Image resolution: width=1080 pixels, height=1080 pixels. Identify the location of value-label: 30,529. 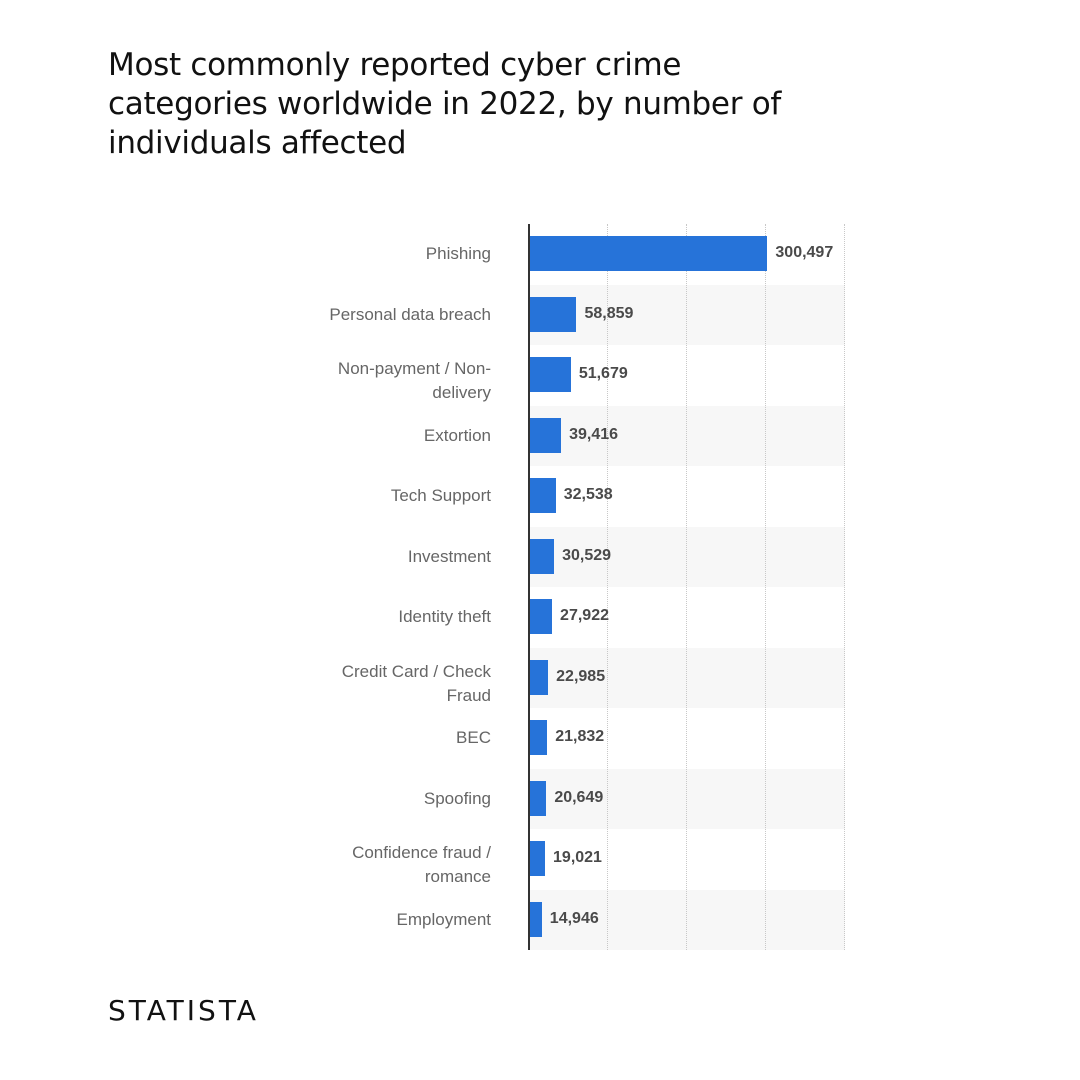
(587, 555).